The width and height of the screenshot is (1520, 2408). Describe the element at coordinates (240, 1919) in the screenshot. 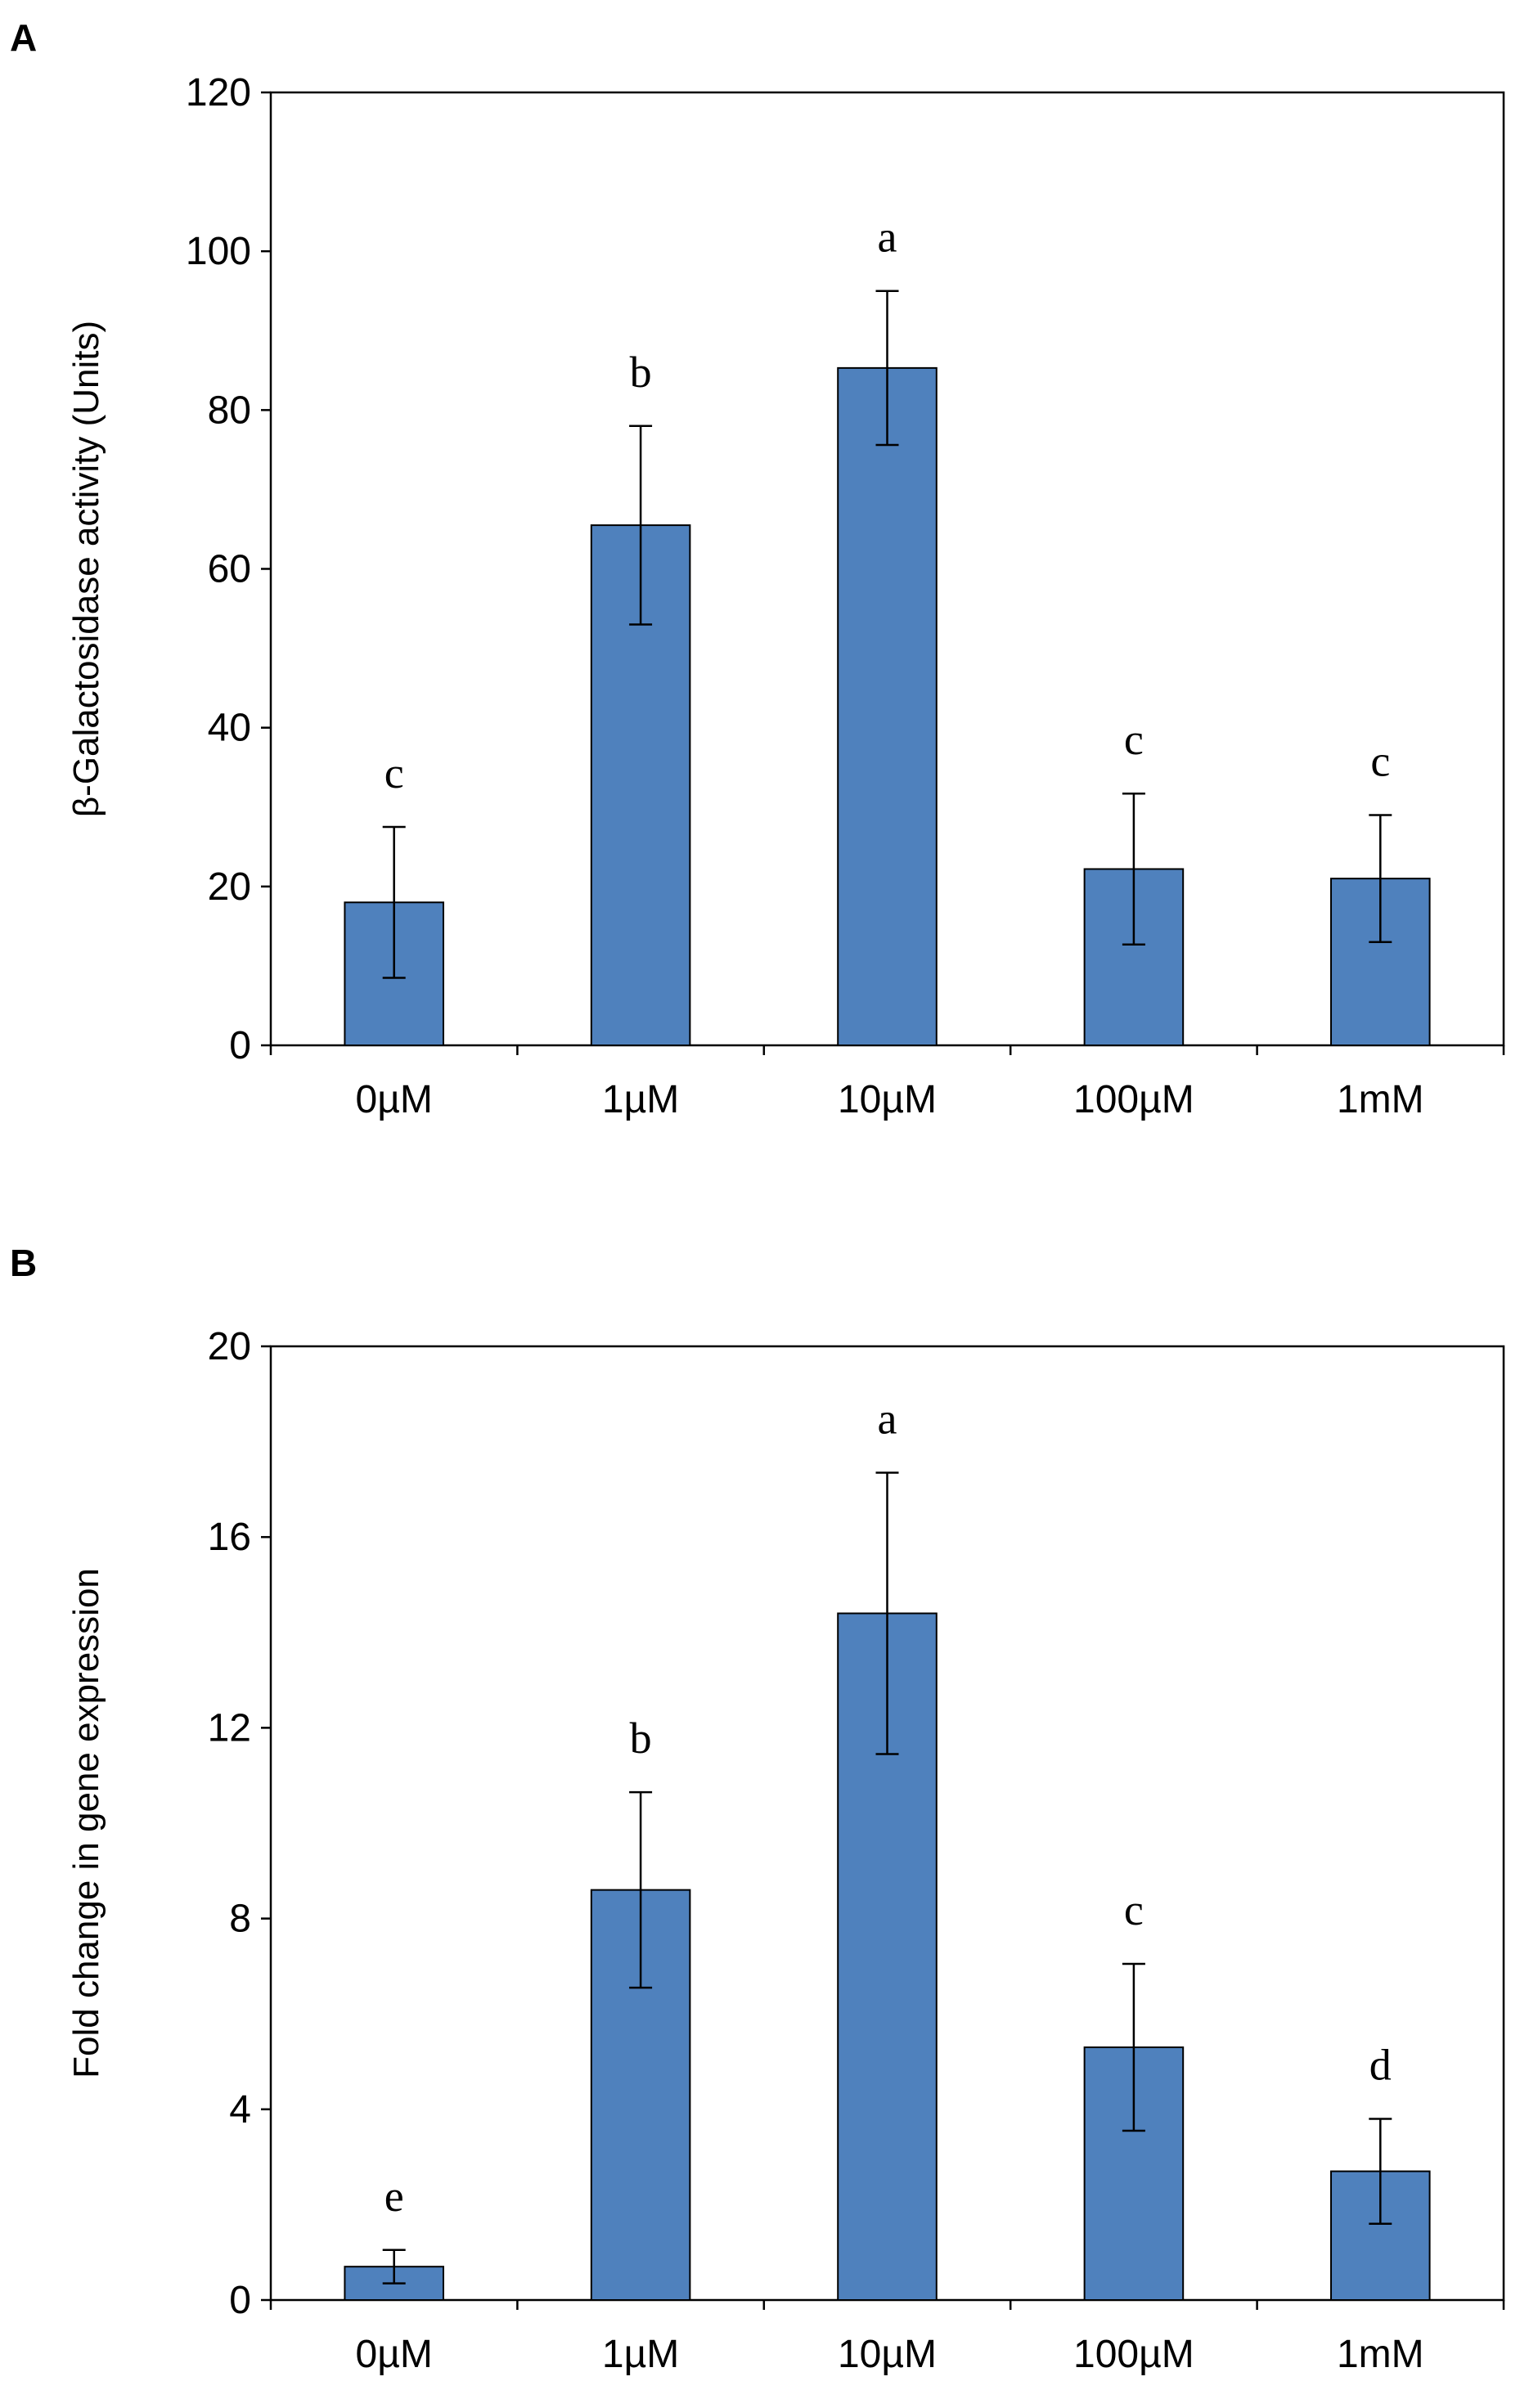

I see `y-tick-label: 8` at that location.